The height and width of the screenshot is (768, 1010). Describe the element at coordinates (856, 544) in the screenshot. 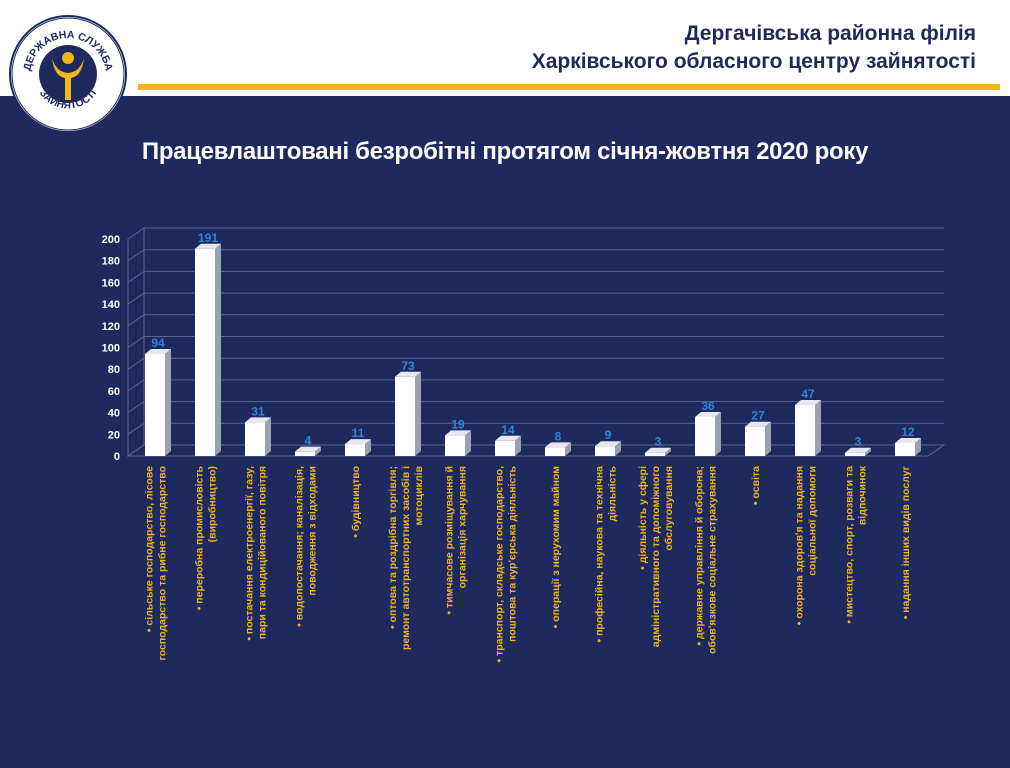

I see `x-category-label: • мистецтво, спорт, розваги тавідпочинок` at that location.